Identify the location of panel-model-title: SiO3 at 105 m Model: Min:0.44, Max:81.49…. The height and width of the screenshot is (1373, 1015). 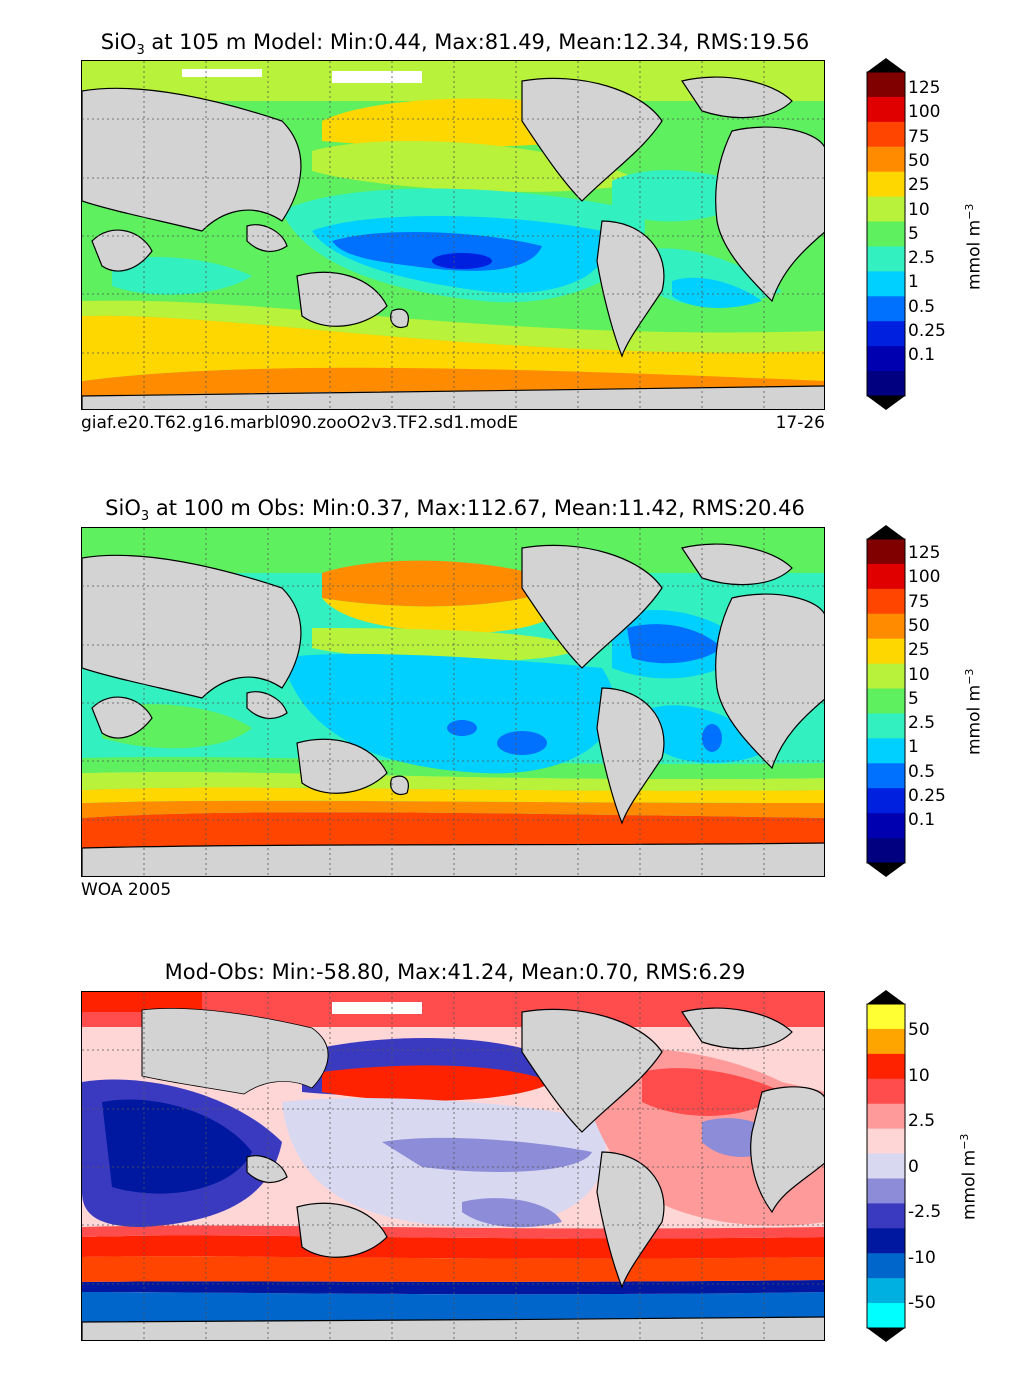
(455, 44).